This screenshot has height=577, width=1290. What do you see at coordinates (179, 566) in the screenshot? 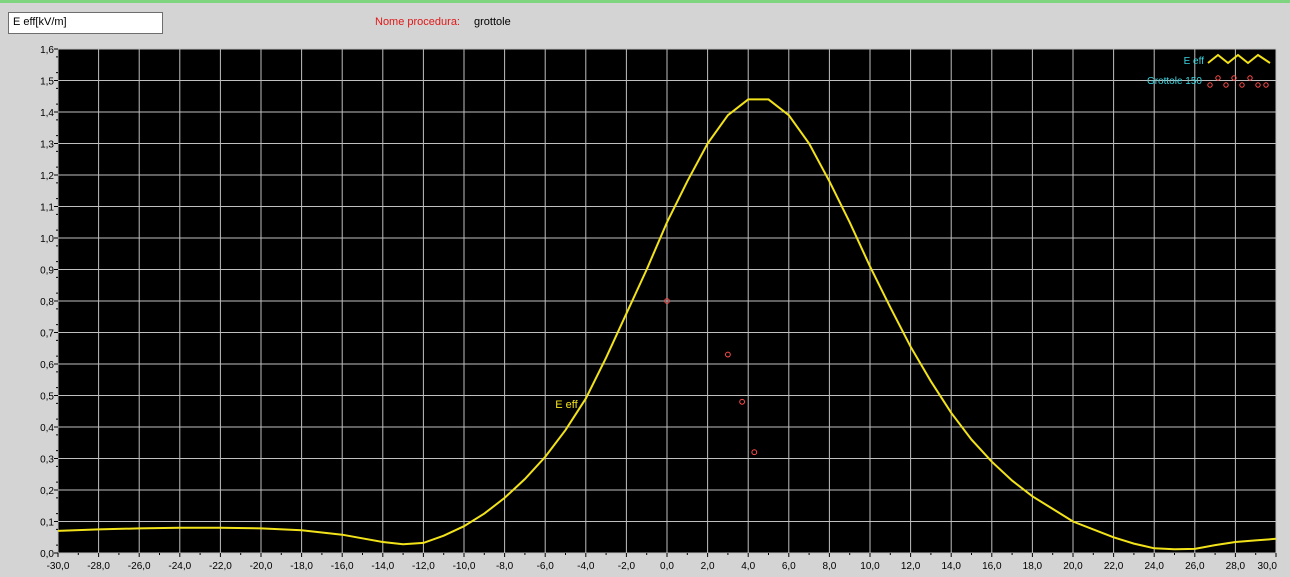
I see `x-tick-label: -24,0` at bounding box center [179, 566].